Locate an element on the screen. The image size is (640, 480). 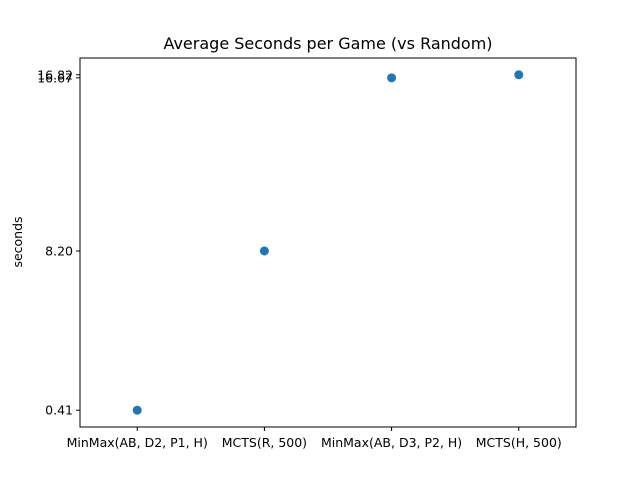
y-axis-label: seconds is located at coordinates (17, 241).